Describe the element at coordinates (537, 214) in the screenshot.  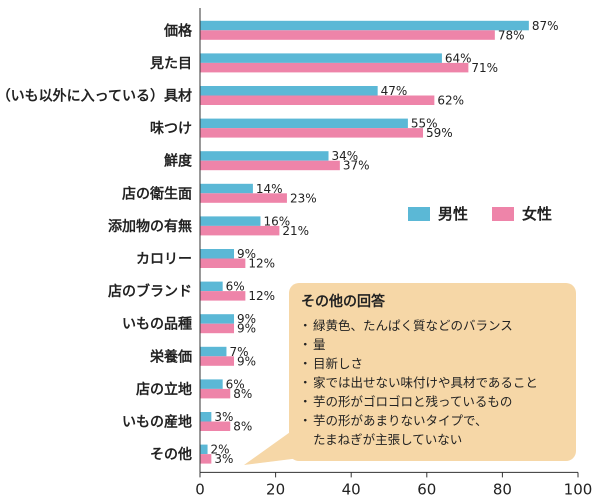
I see `legend-label-female: 女性` at that location.